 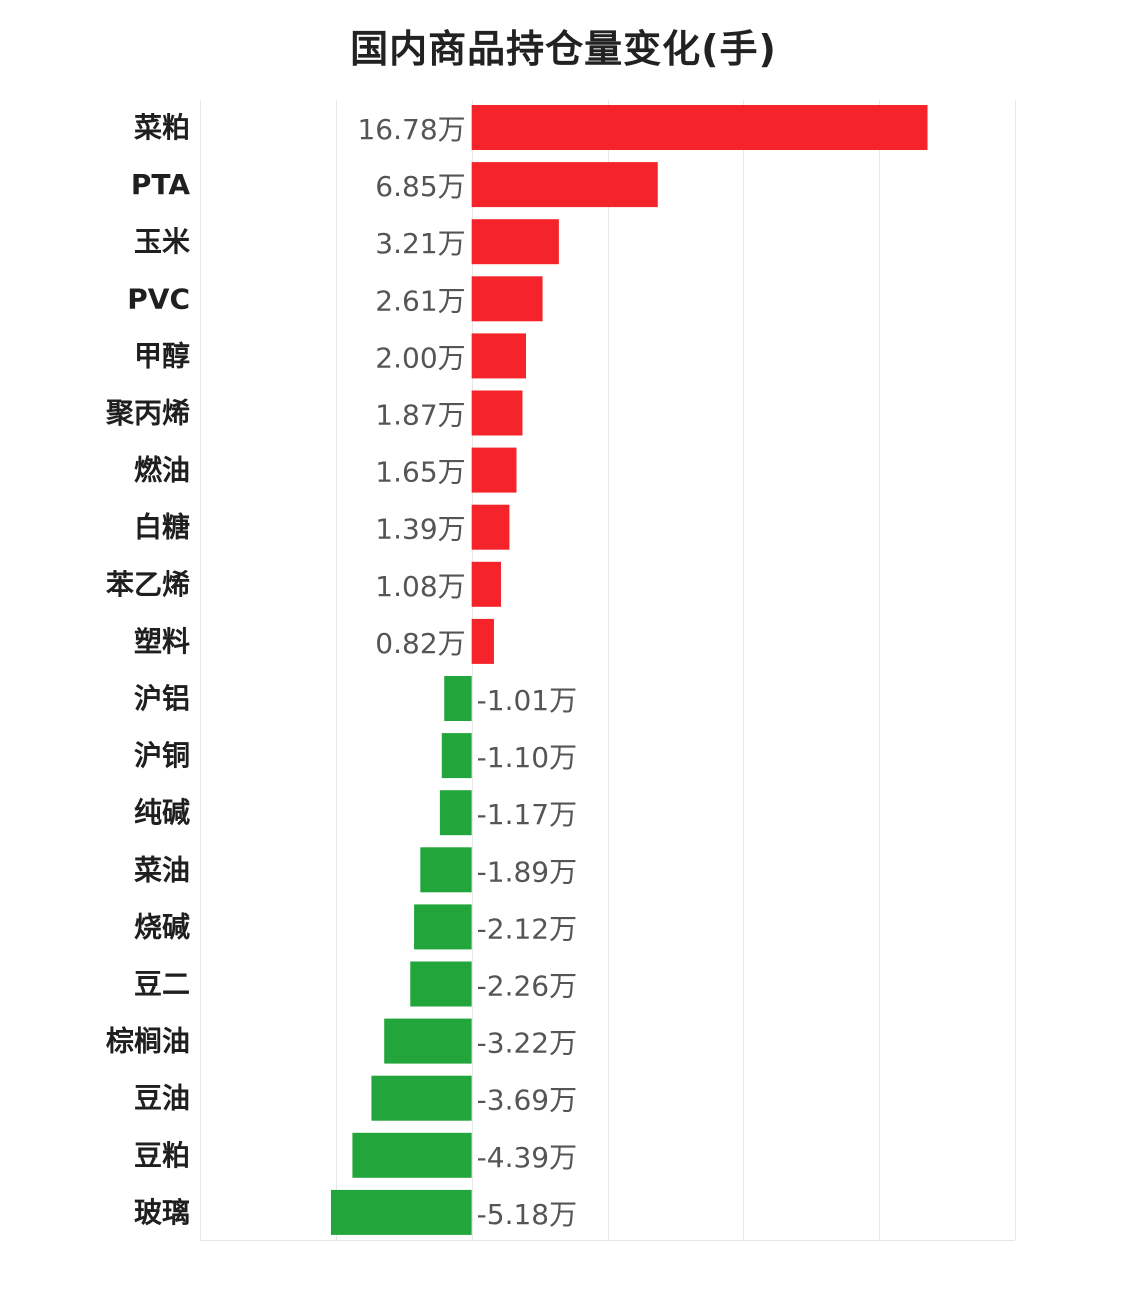 I want to click on category-label: 豆油, so click(x=162, y=1098).